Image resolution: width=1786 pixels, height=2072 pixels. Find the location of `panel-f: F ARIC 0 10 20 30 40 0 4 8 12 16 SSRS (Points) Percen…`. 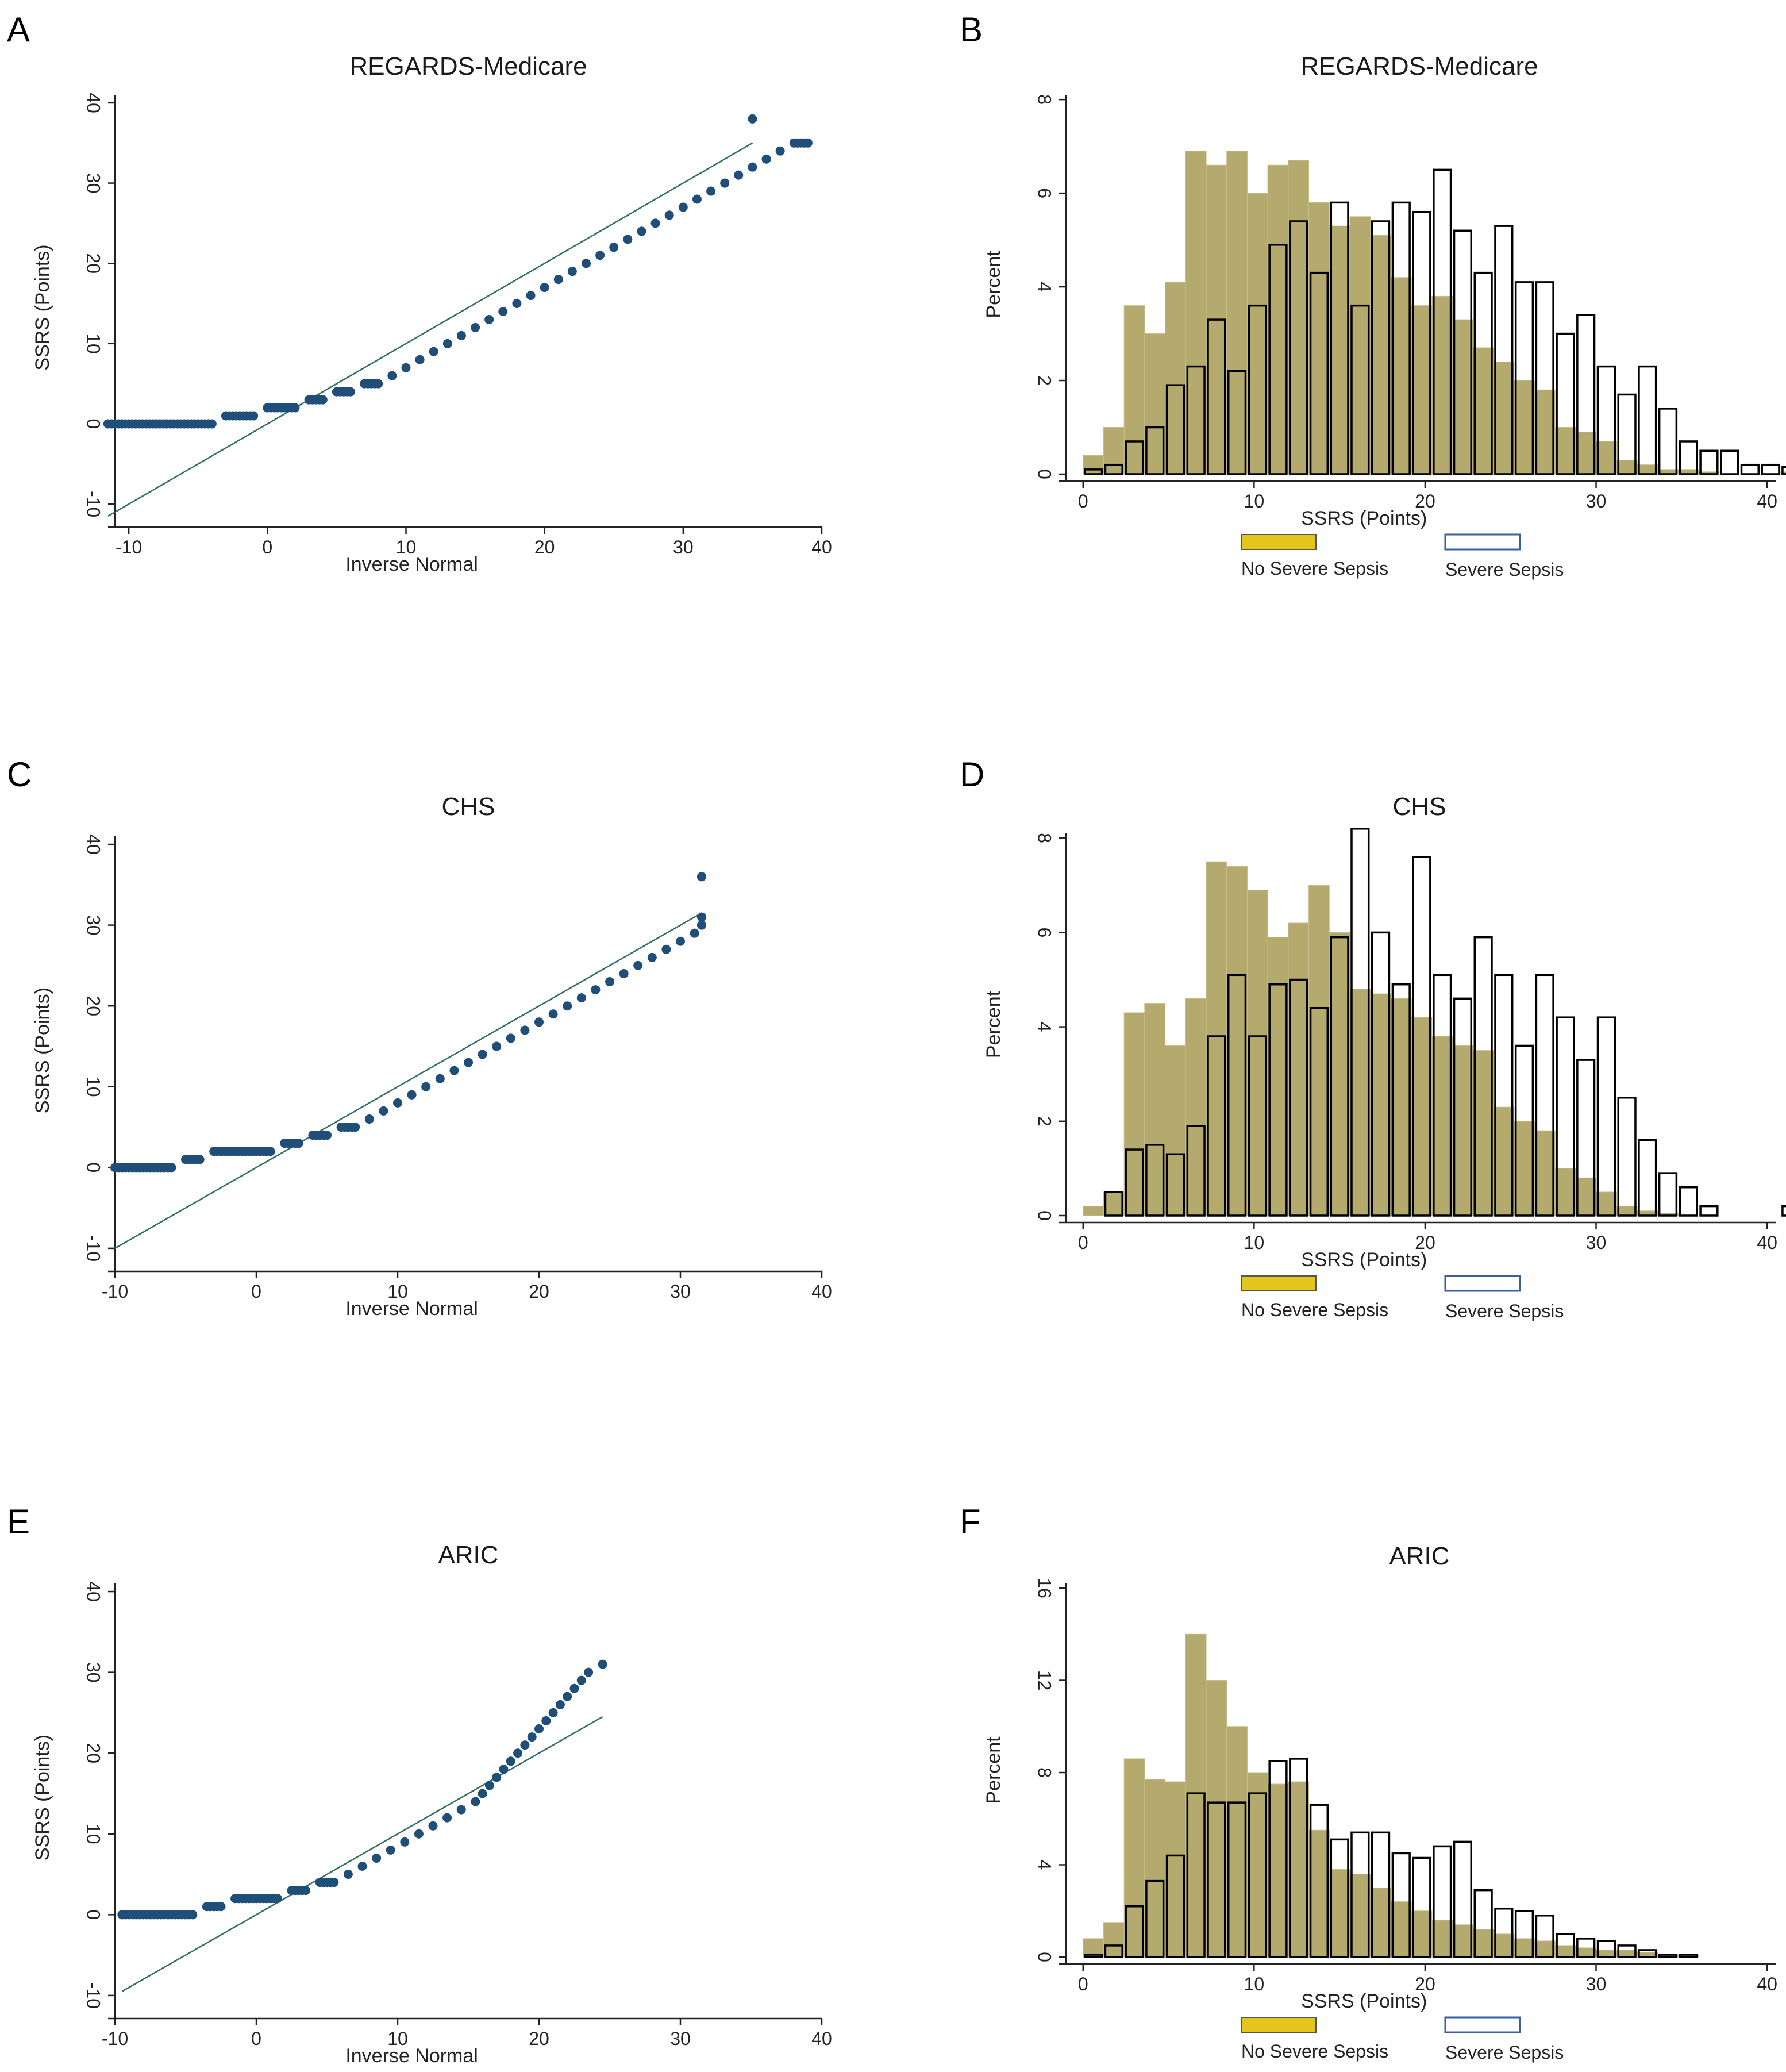

panel-f: F ARIC 0 10 20 30 40 0 4 8 12 16 SSRS (Points) Percen… is located at coordinates (1368, 1782).